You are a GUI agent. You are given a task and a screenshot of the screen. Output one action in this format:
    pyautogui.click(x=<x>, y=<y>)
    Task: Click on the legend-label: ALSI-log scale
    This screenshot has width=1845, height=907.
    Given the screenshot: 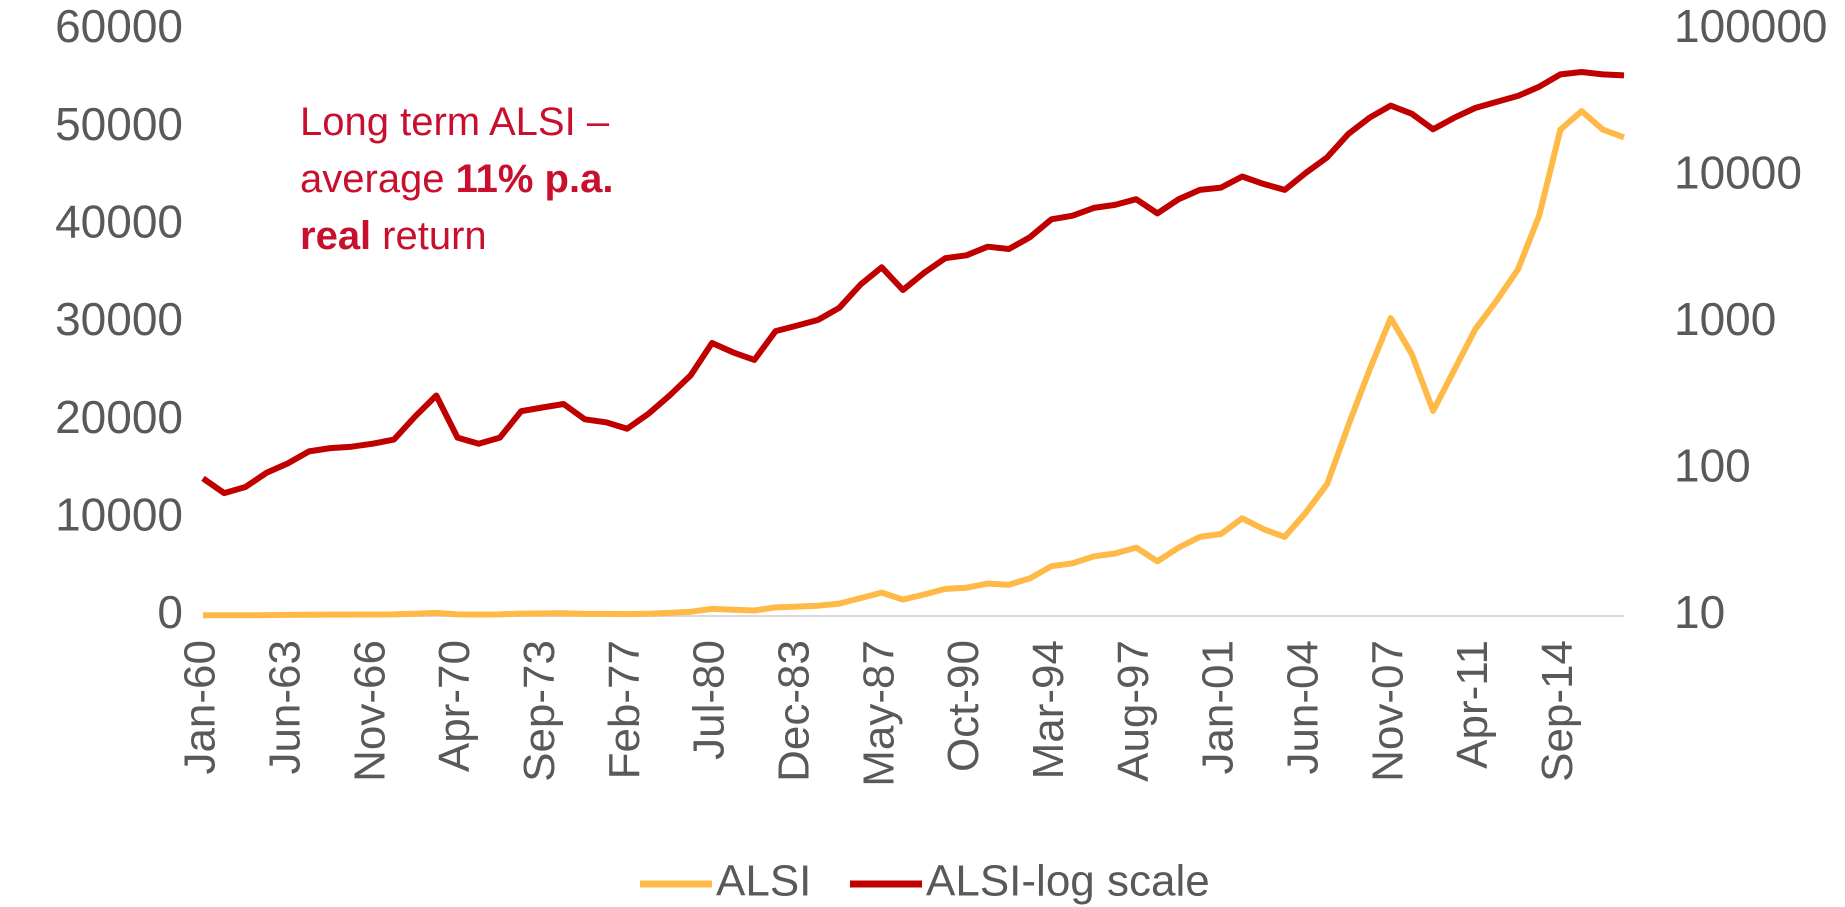 What is the action you would take?
    pyautogui.click(x=1068, y=881)
    